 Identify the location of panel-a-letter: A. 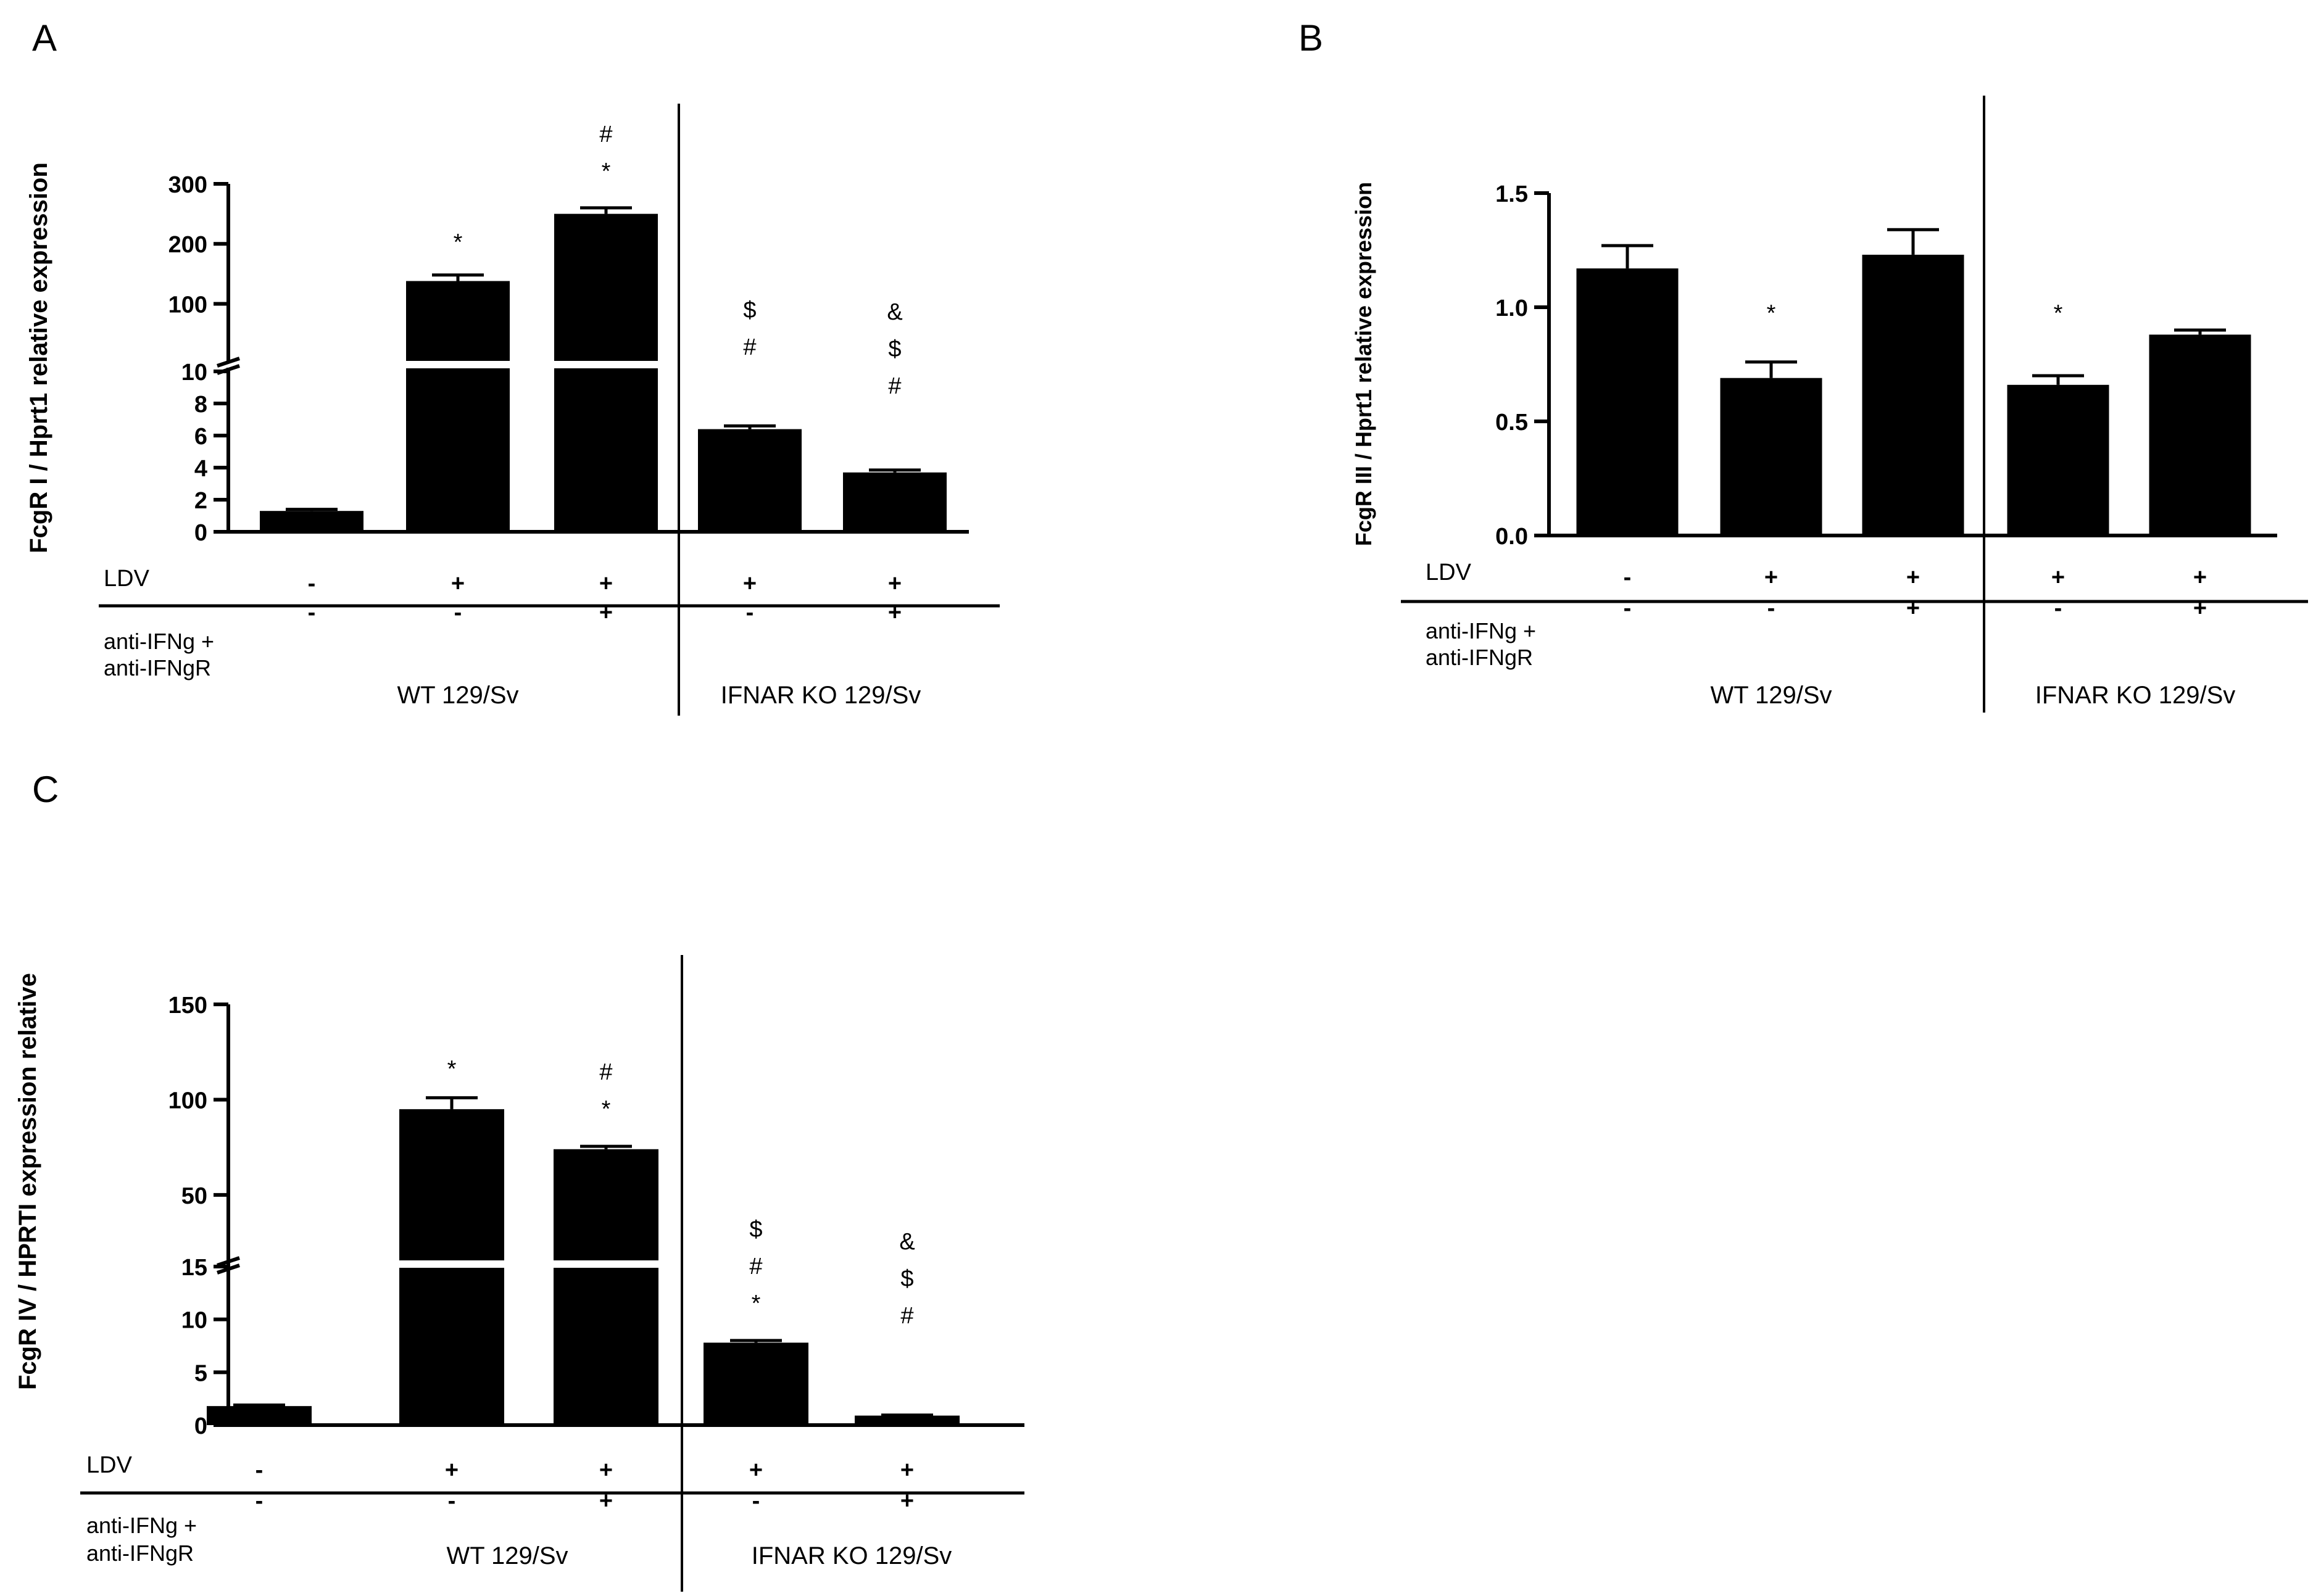
(45, 38).